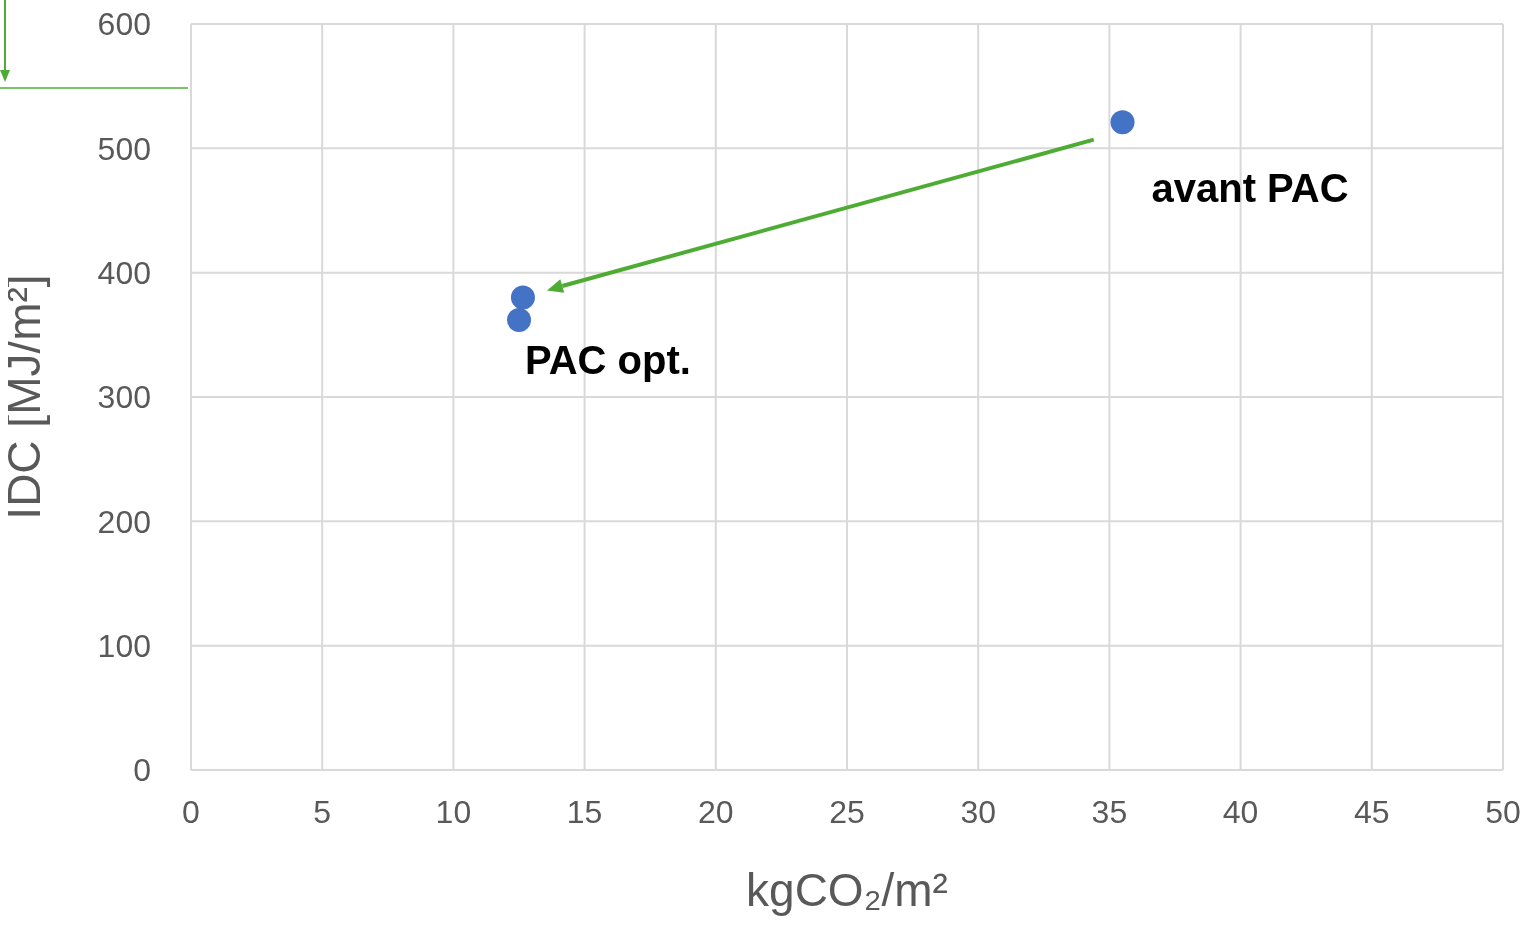 Image resolution: width=1534 pixels, height=936 pixels. I want to click on x-tick-label: 10, so click(453, 811).